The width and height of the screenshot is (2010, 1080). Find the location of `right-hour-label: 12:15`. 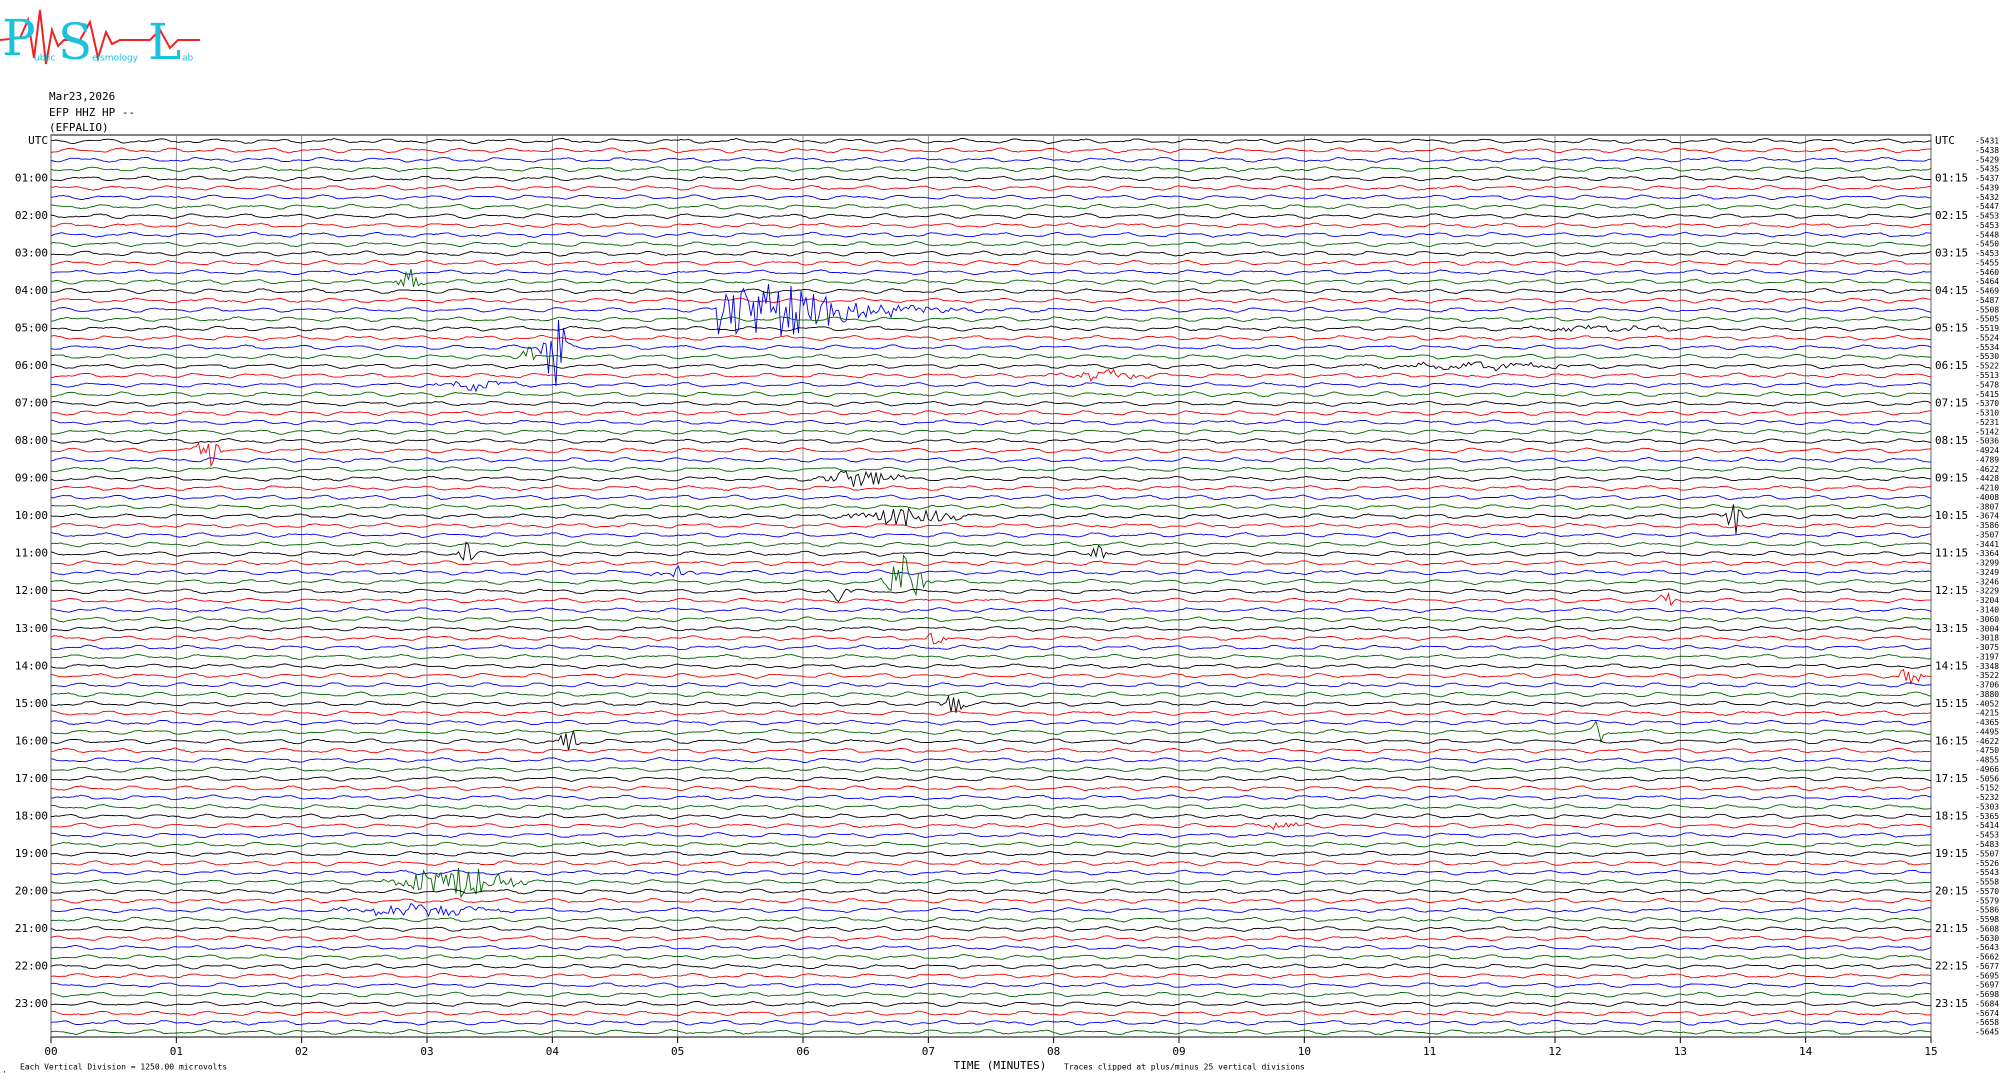

right-hour-label: 12:15 is located at coordinates (1951, 590).